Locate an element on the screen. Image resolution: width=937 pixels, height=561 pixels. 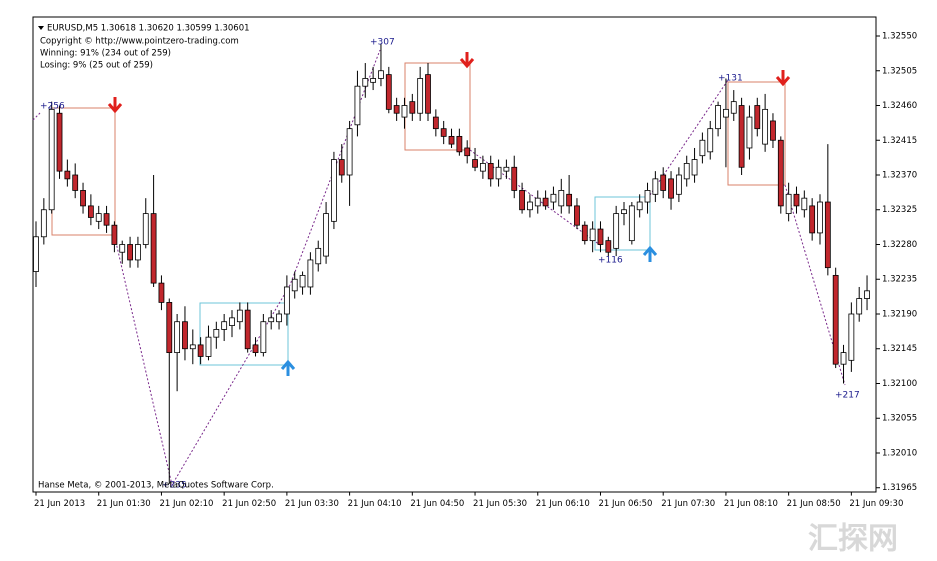
x-tick-label: 21 Jun 02:10 is located at coordinates (186, 504).